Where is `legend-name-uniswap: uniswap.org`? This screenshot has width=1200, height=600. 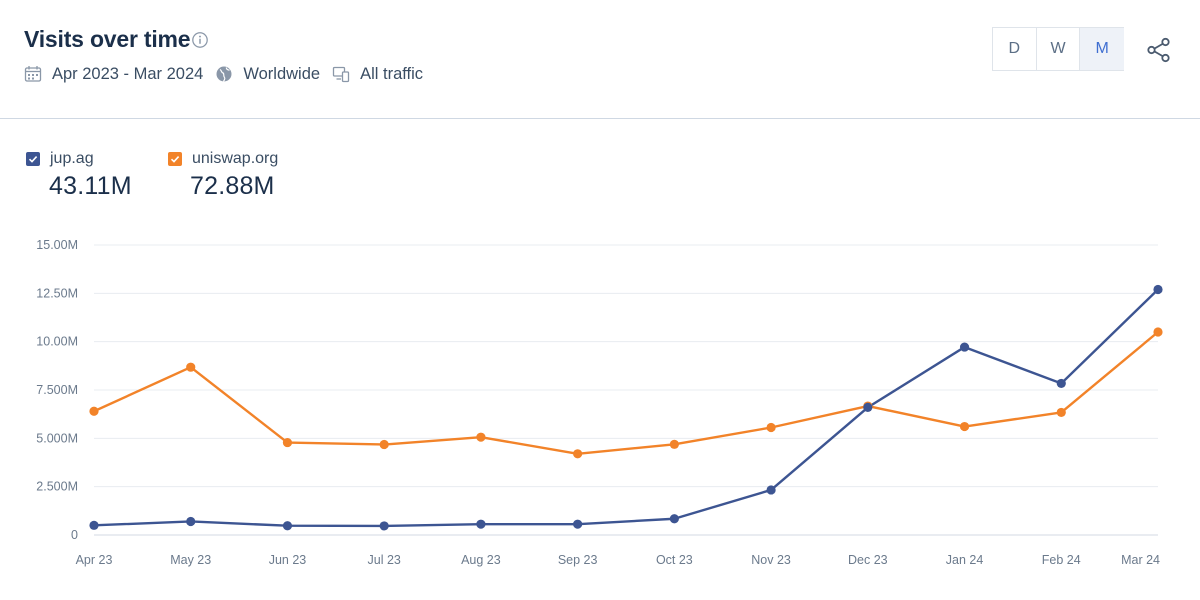 legend-name-uniswap: uniswap.org is located at coordinates (235, 158).